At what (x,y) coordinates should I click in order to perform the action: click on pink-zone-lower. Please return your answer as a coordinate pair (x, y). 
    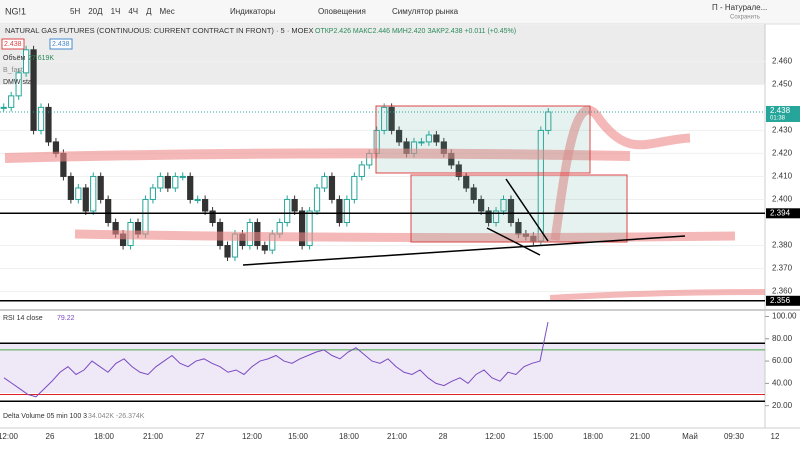
    Looking at the image, I should click on (405, 236).